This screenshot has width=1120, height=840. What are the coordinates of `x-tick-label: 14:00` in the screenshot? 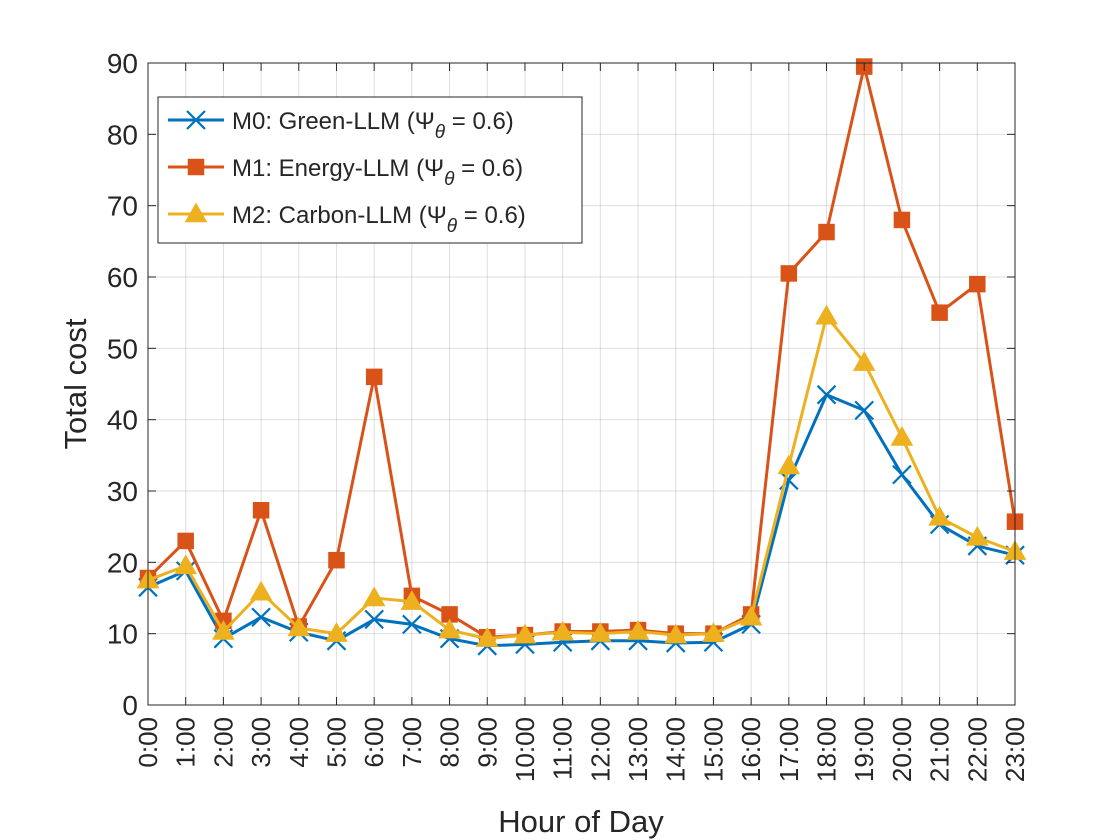 It's located at (676, 749).